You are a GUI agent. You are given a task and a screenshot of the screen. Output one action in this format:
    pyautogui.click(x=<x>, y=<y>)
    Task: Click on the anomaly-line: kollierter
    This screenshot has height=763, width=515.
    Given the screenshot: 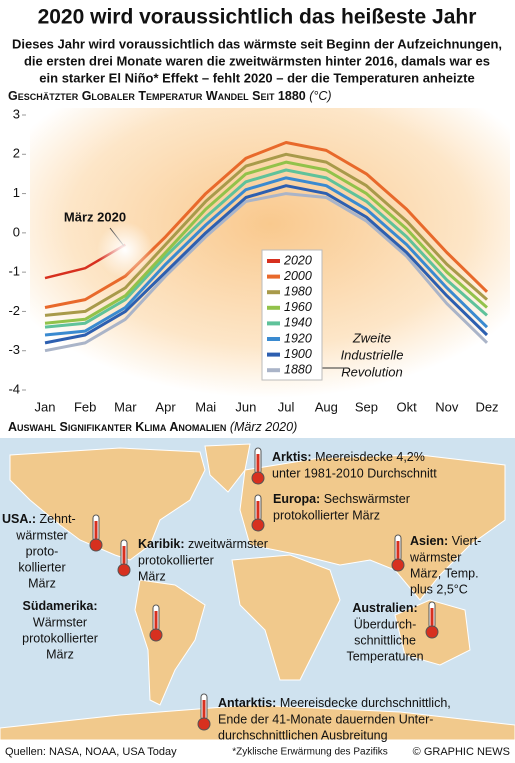 What is the action you would take?
    pyautogui.click(x=41, y=567)
    